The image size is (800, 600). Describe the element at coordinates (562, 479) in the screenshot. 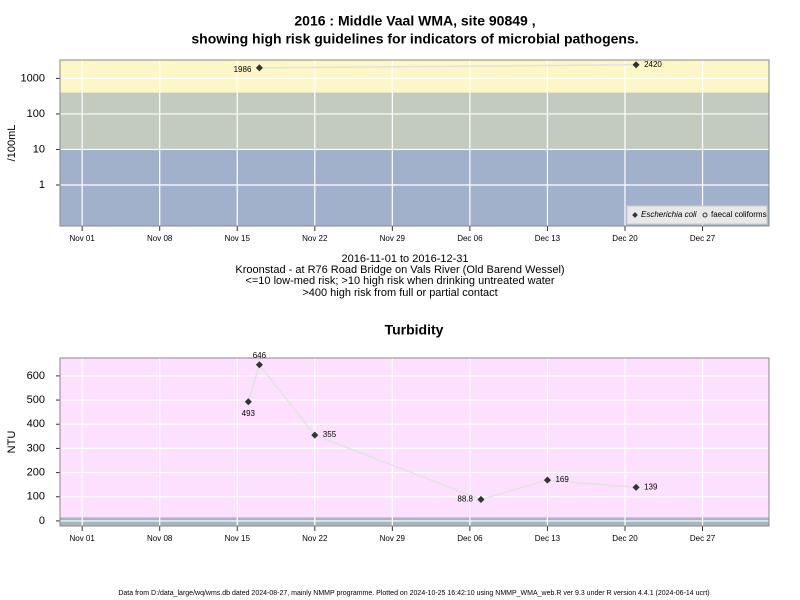

I see `data-label: 169` at that location.